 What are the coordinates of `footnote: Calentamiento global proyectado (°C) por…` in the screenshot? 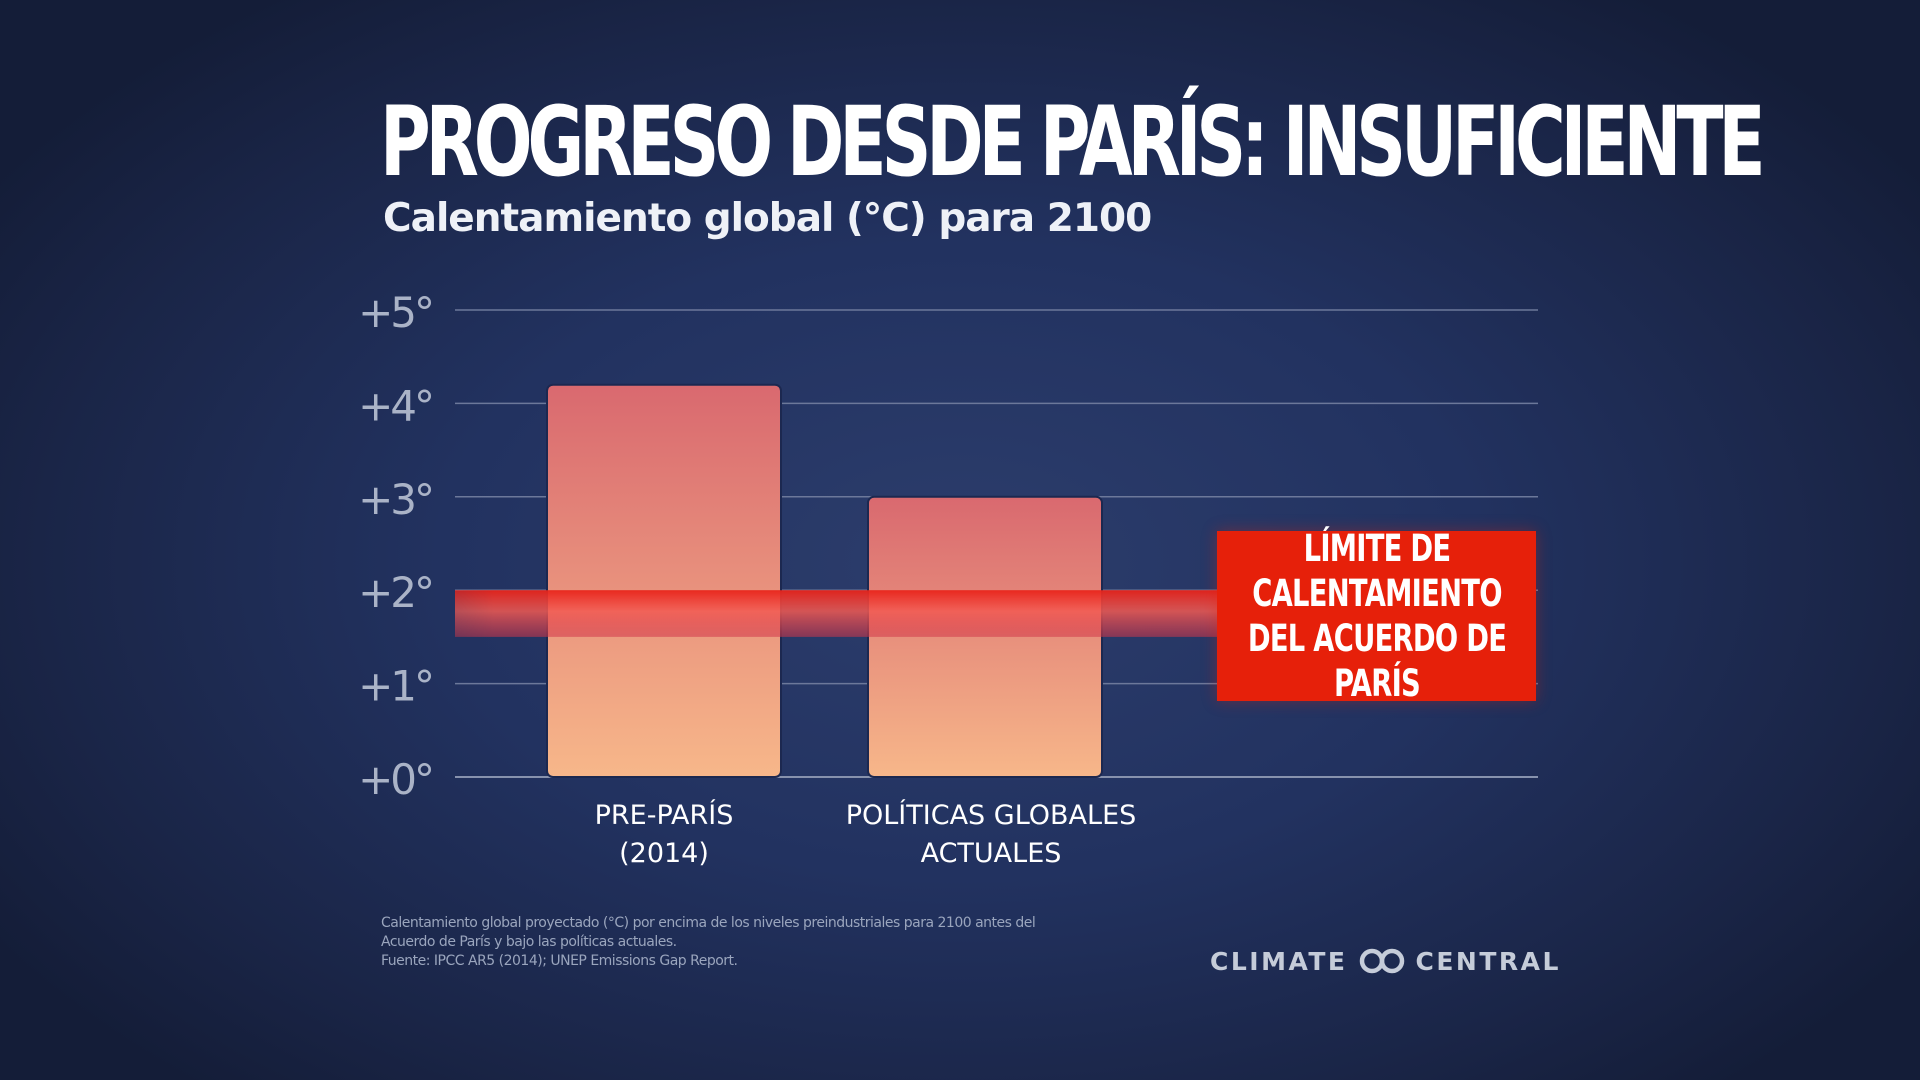 It's located at (761, 942).